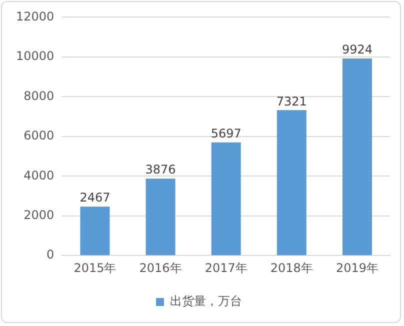 The width and height of the screenshot is (404, 326). Describe the element at coordinates (39, 175) in the screenshot. I see `y-tick-label: 4000` at that location.